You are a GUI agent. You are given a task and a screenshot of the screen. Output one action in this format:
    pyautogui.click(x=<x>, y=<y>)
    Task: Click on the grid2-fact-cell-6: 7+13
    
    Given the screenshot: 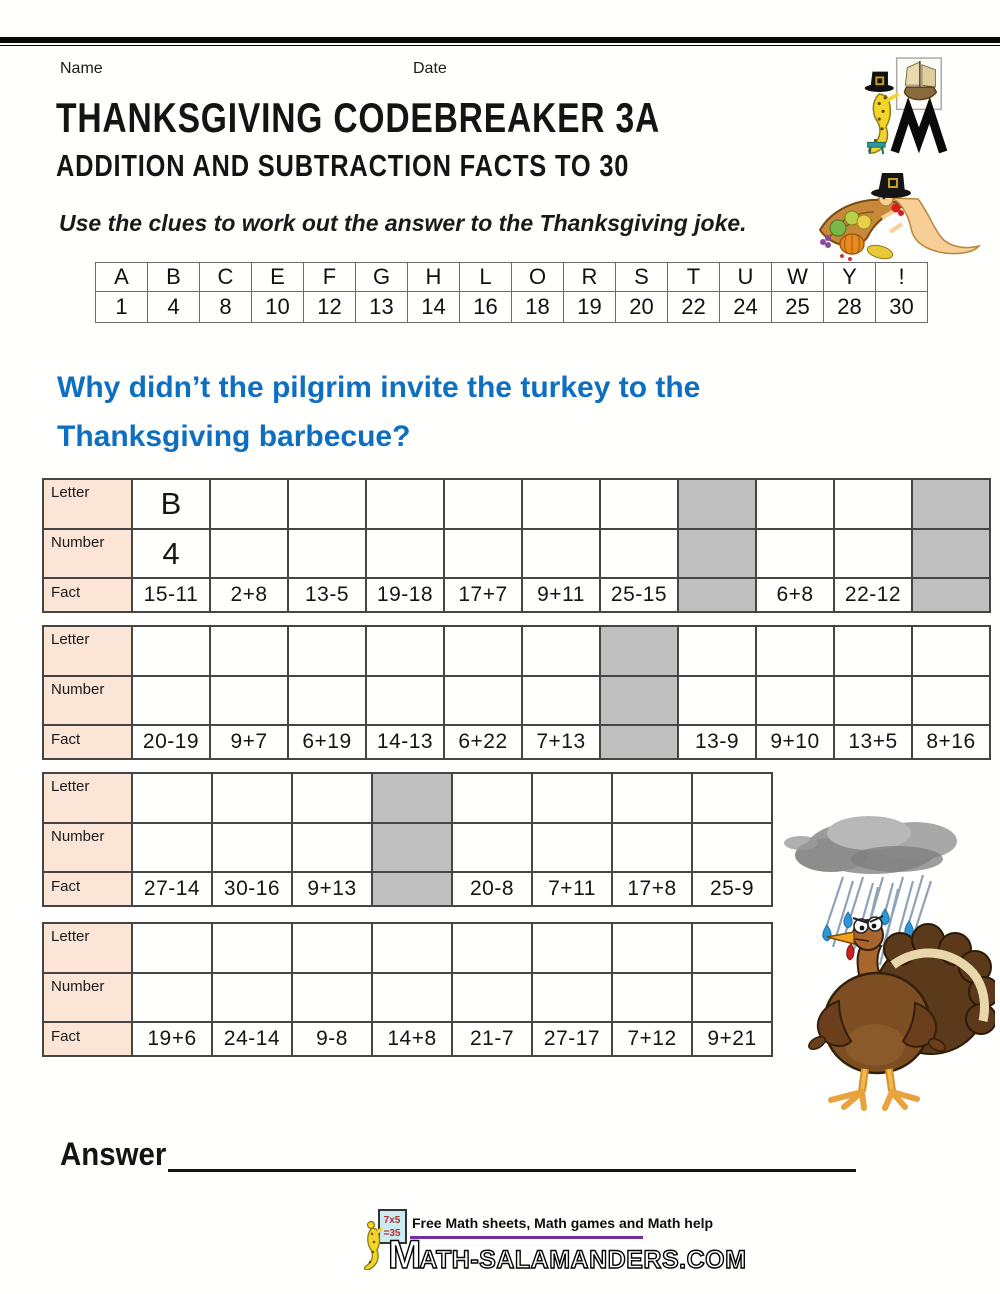 What is the action you would take?
    pyautogui.click(x=561, y=742)
    